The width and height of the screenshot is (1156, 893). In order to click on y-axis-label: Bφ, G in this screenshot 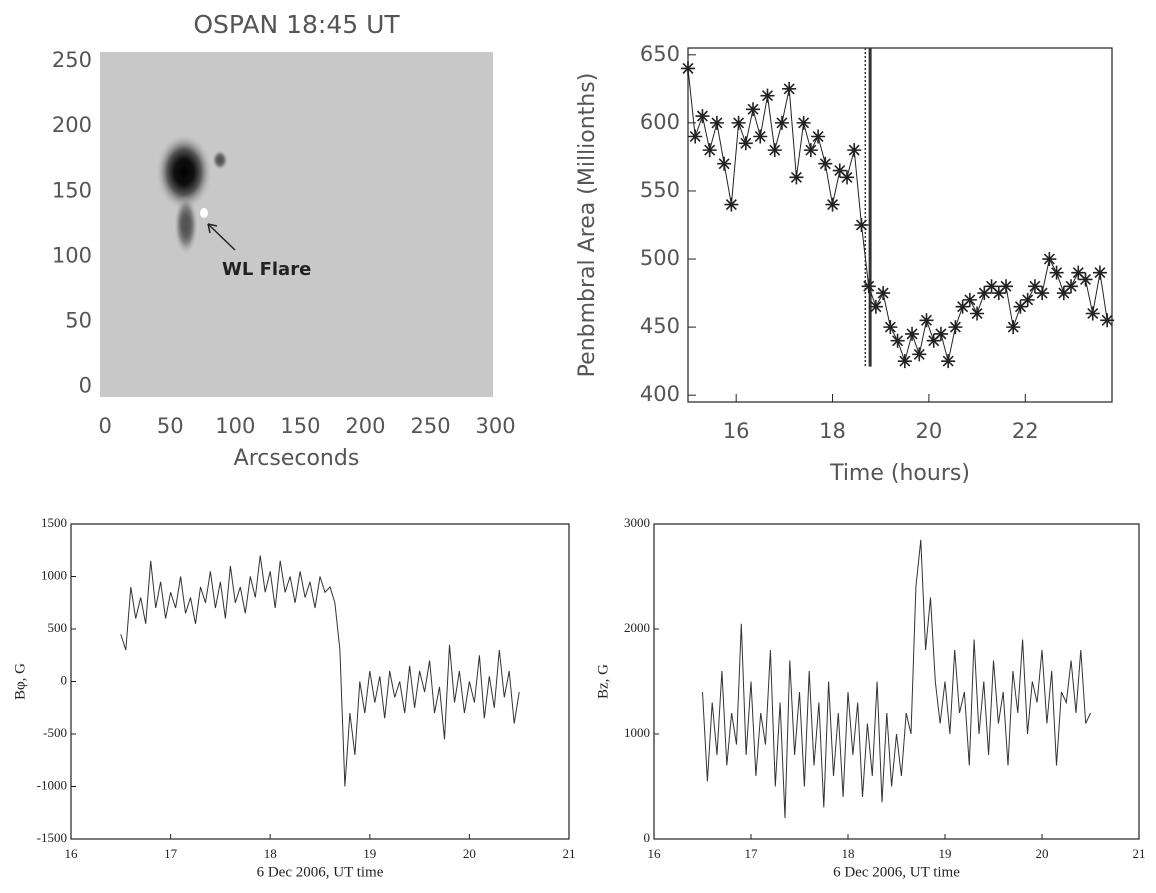, I will do `click(20, 681)`.